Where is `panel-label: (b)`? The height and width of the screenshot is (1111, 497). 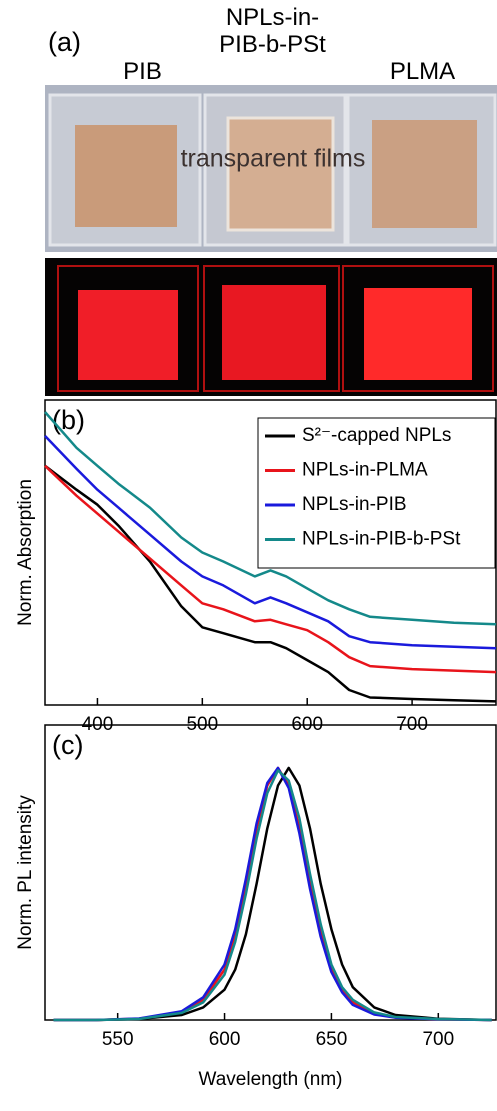
panel-label: (b) is located at coordinates (68, 420).